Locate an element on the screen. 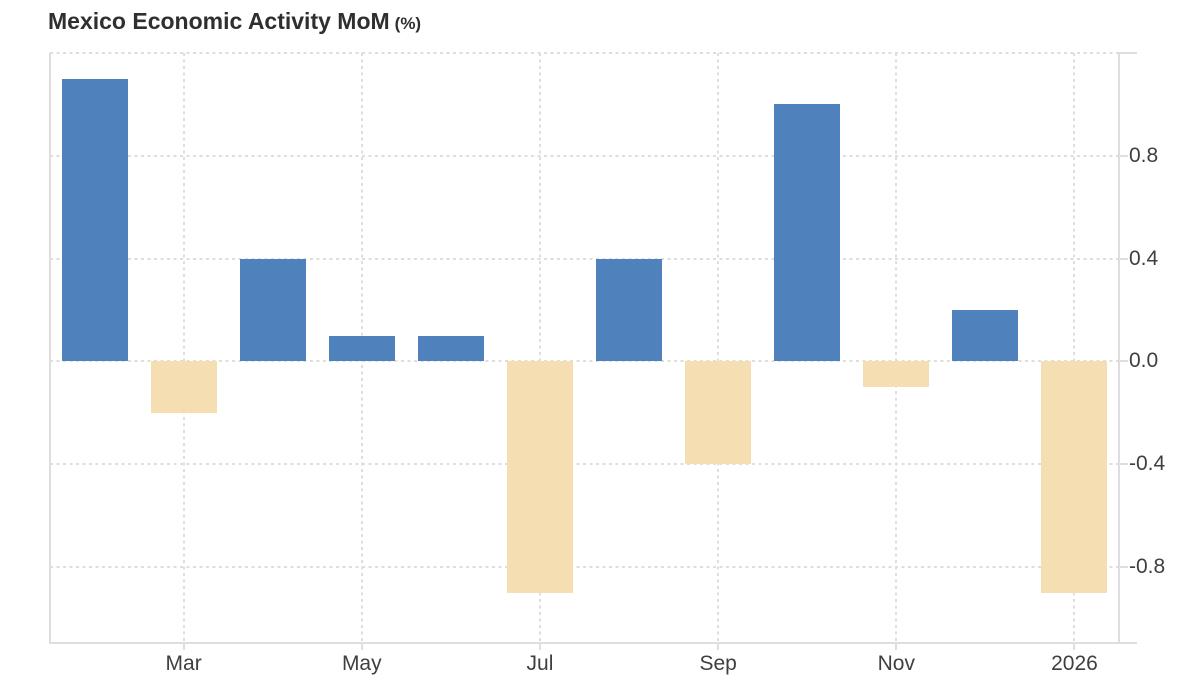  bar-oct-2025 is located at coordinates (807, 233).